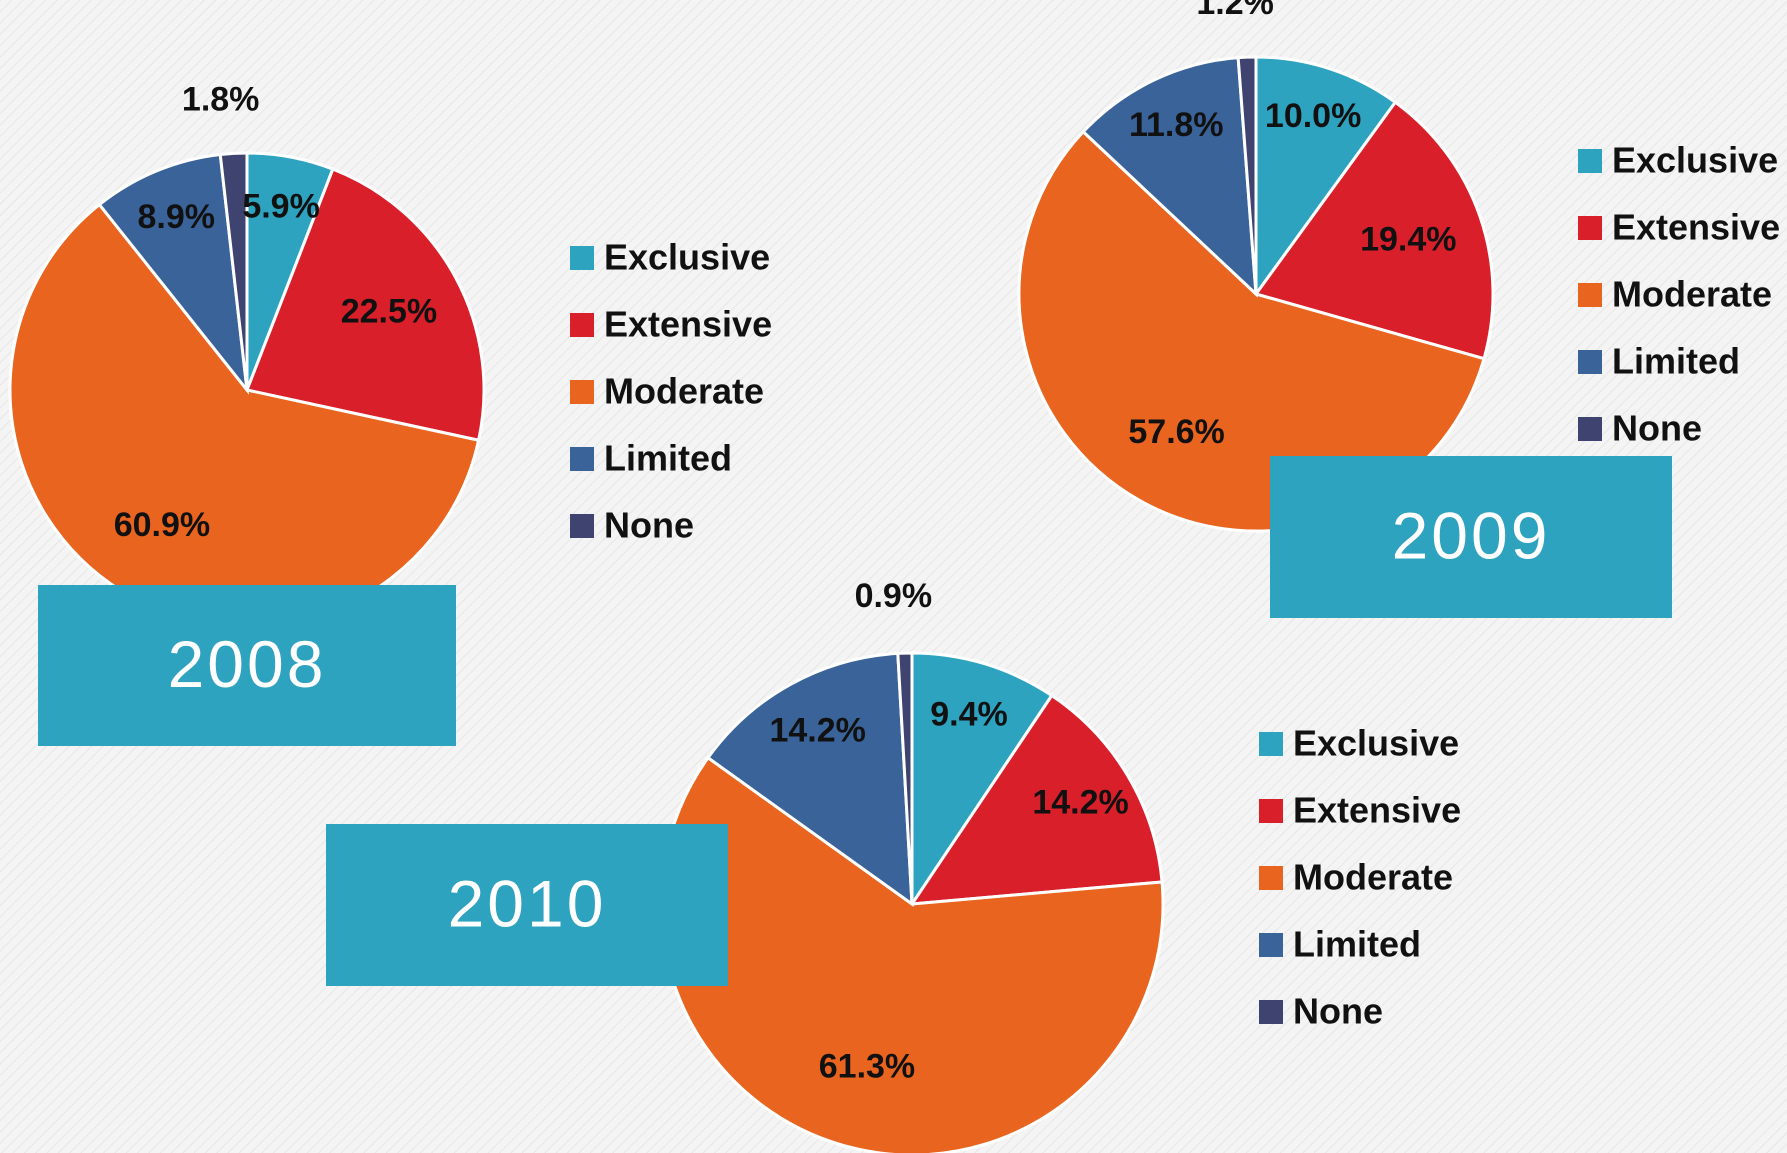  Describe the element at coordinates (281, 206) in the screenshot. I see `data-label: 5.9%` at that location.